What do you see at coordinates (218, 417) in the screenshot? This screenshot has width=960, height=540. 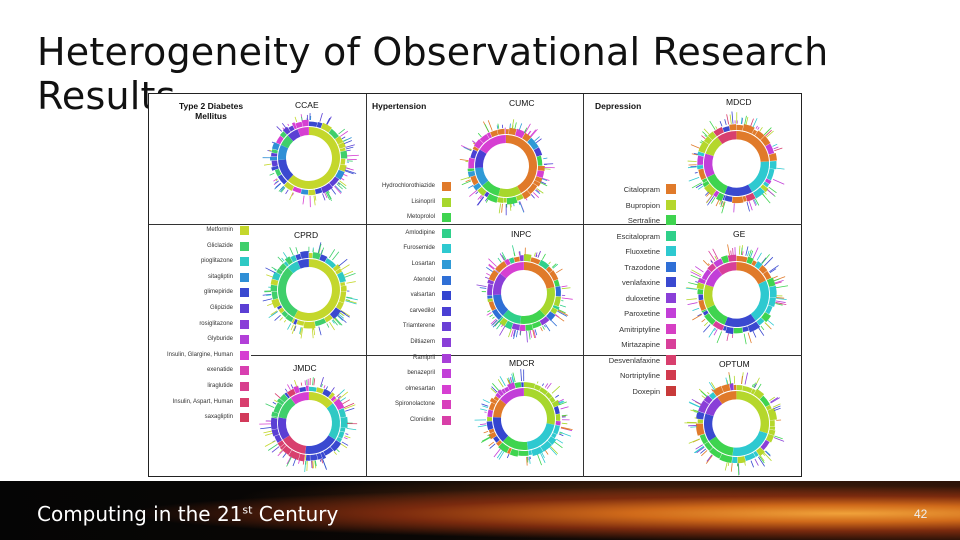 I see `legend-label: saxagliptin` at bounding box center [218, 417].